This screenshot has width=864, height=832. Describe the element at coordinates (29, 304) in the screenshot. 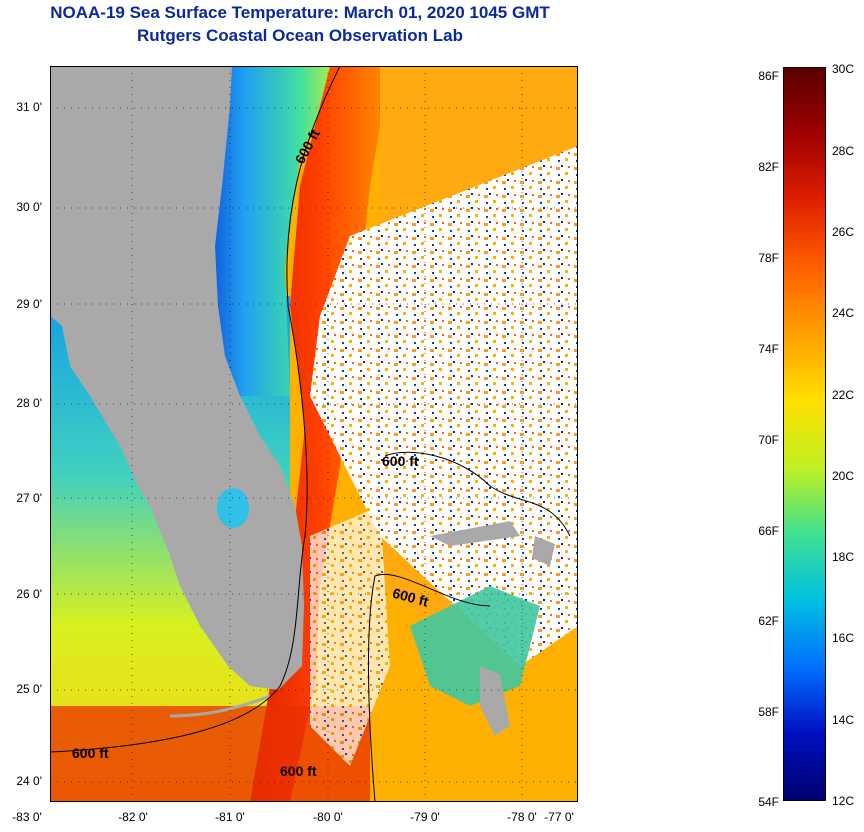

I see `lat-tick-label: 29 0'` at that location.